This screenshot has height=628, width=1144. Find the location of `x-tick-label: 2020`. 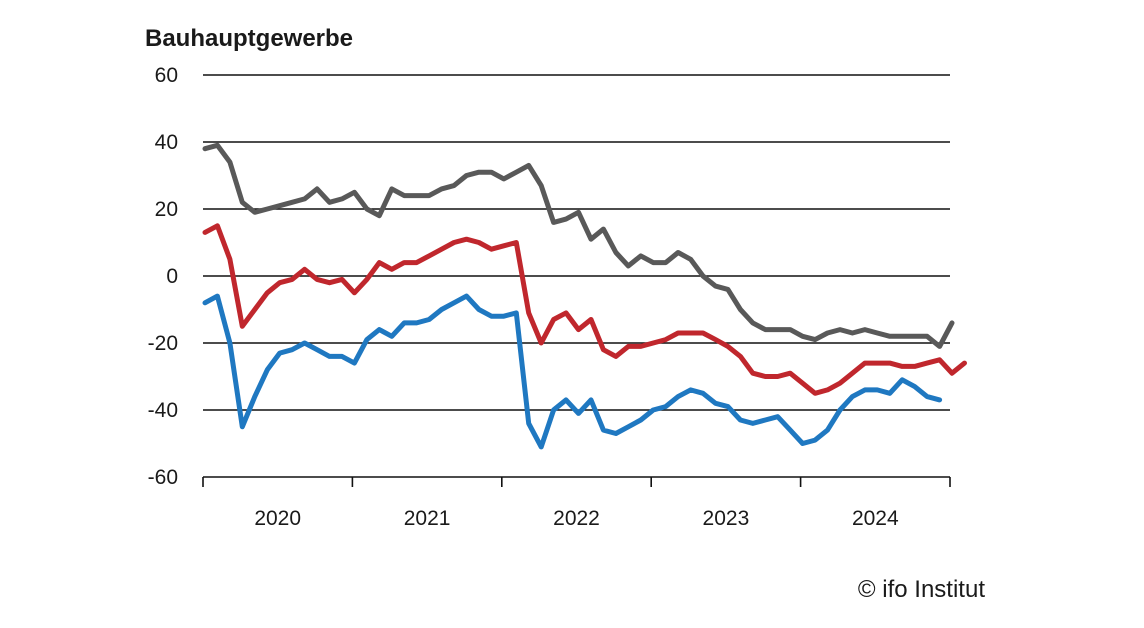

x-tick-label: 2020 is located at coordinates (277, 518).